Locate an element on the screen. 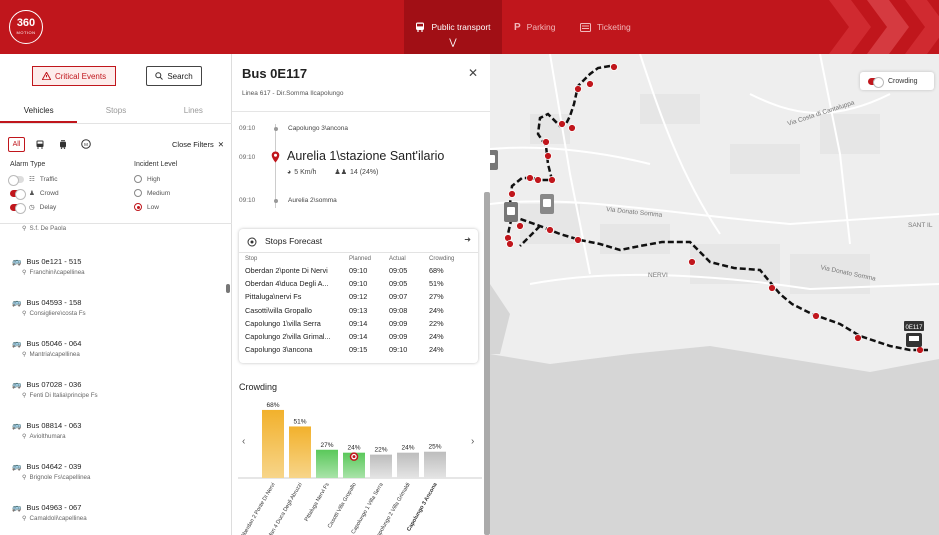 This screenshot has height=535, width=939. arrow-right-icon: ➜ is located at coordinates (467, 239).